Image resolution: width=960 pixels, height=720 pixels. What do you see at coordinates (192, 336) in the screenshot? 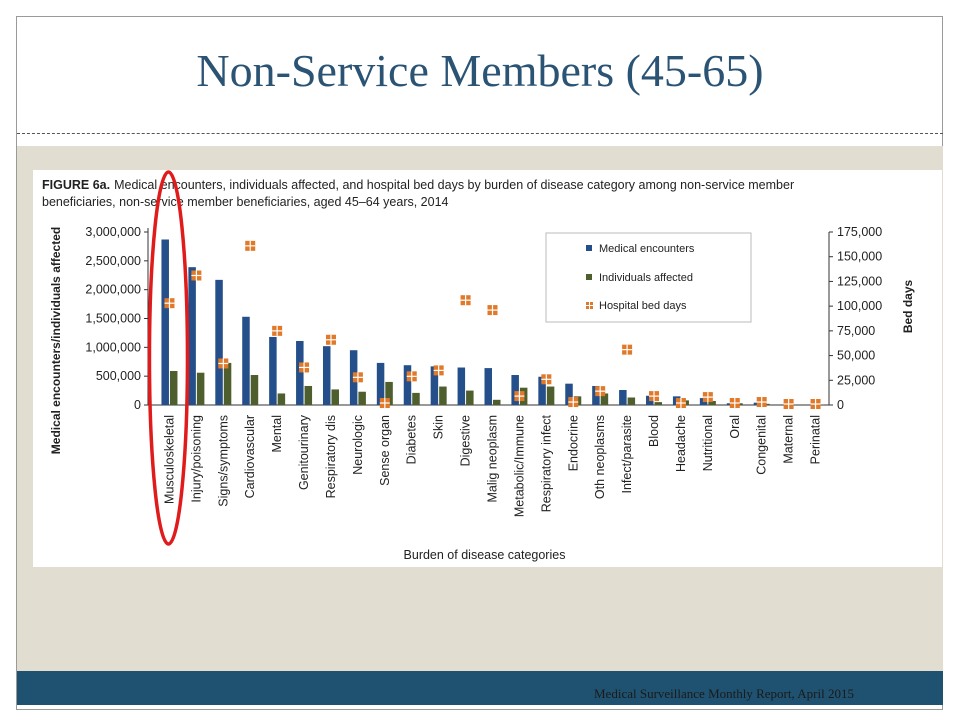
I see `bar-encounters-injury-poisoning` at bounding box center [192, 336].